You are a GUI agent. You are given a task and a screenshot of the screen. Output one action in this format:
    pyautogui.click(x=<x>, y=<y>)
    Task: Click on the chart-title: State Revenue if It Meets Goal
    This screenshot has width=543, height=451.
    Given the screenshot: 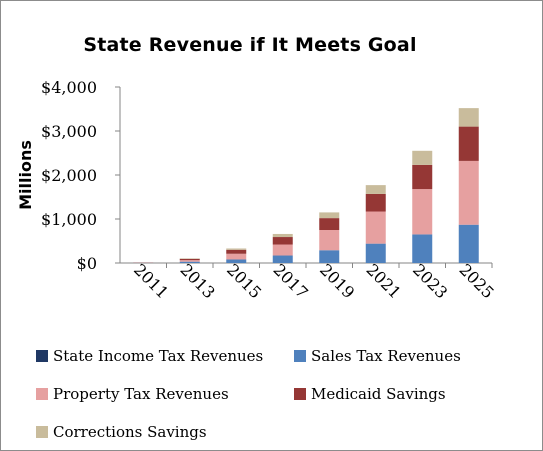 What is the action you would take?
    pyautogui.click(x=250, y=45)
    